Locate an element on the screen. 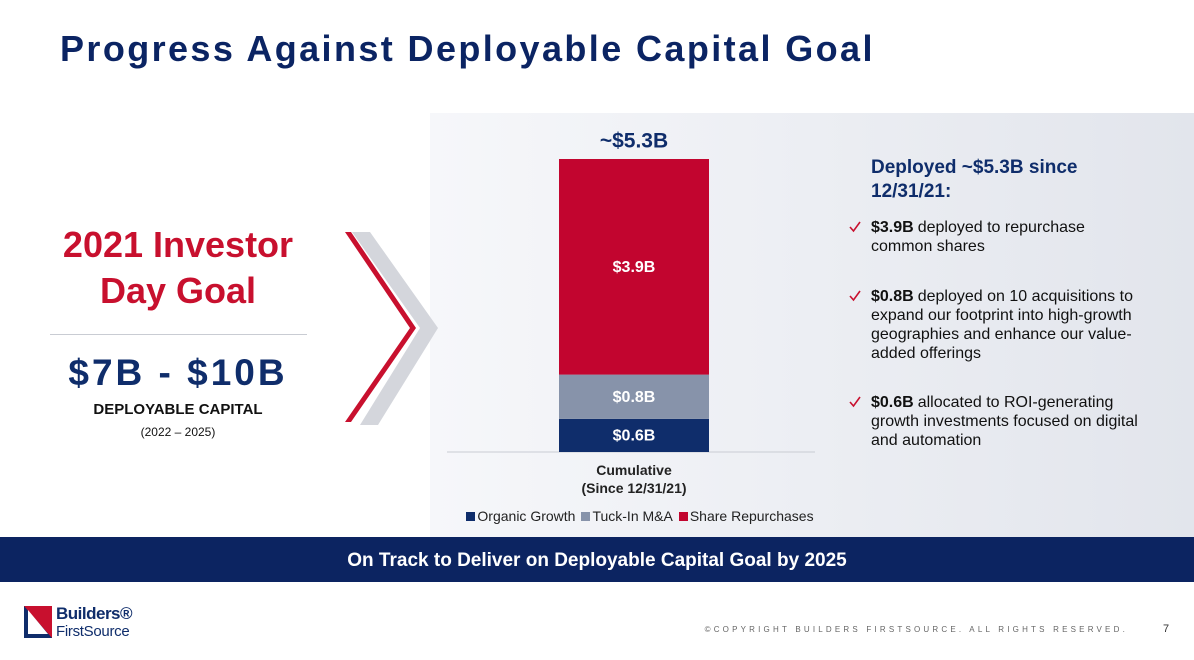 The width and height of the screenshot is (1194, 660). summary-heading: Deployed ~$5.3B since 12/31/21: is located at coordinates (974, 179).